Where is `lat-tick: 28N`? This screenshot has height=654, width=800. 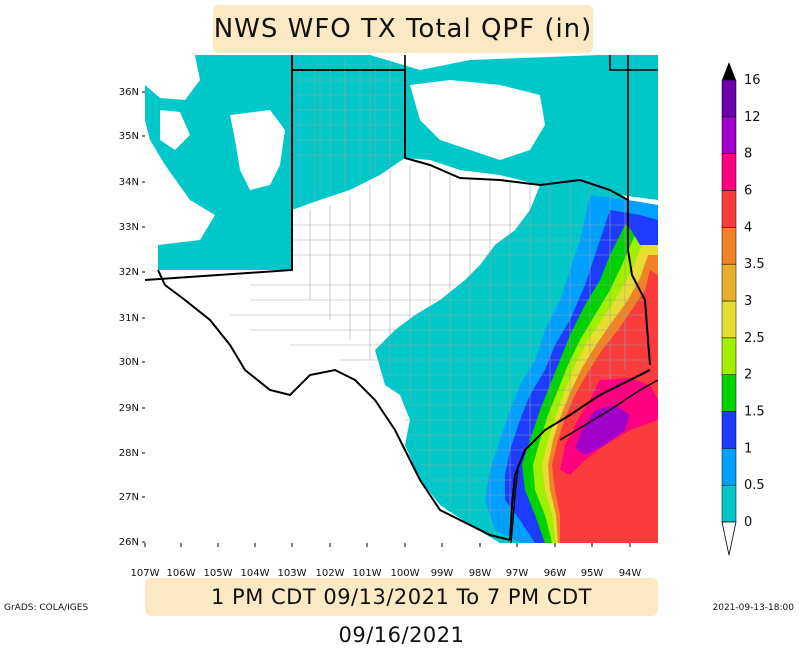
lat-tick: 28N is located at coordinates (132, 453).